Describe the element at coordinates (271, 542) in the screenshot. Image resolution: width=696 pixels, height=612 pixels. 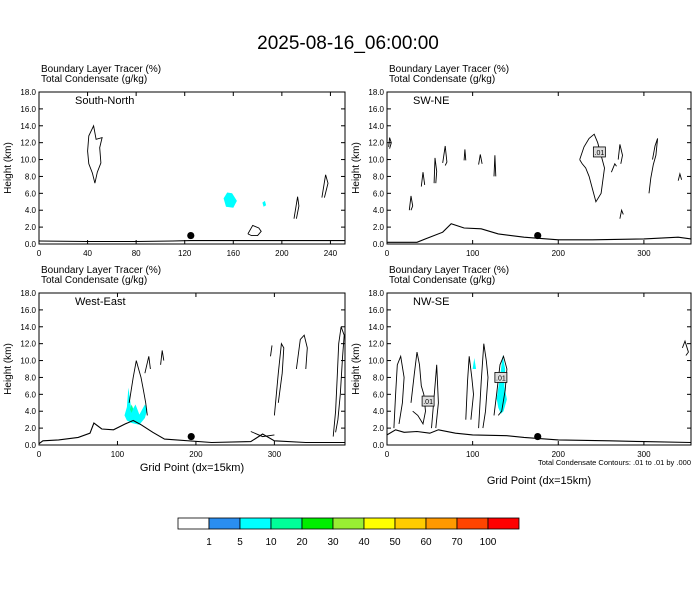
I see `colorbar-label: 10` at that location.